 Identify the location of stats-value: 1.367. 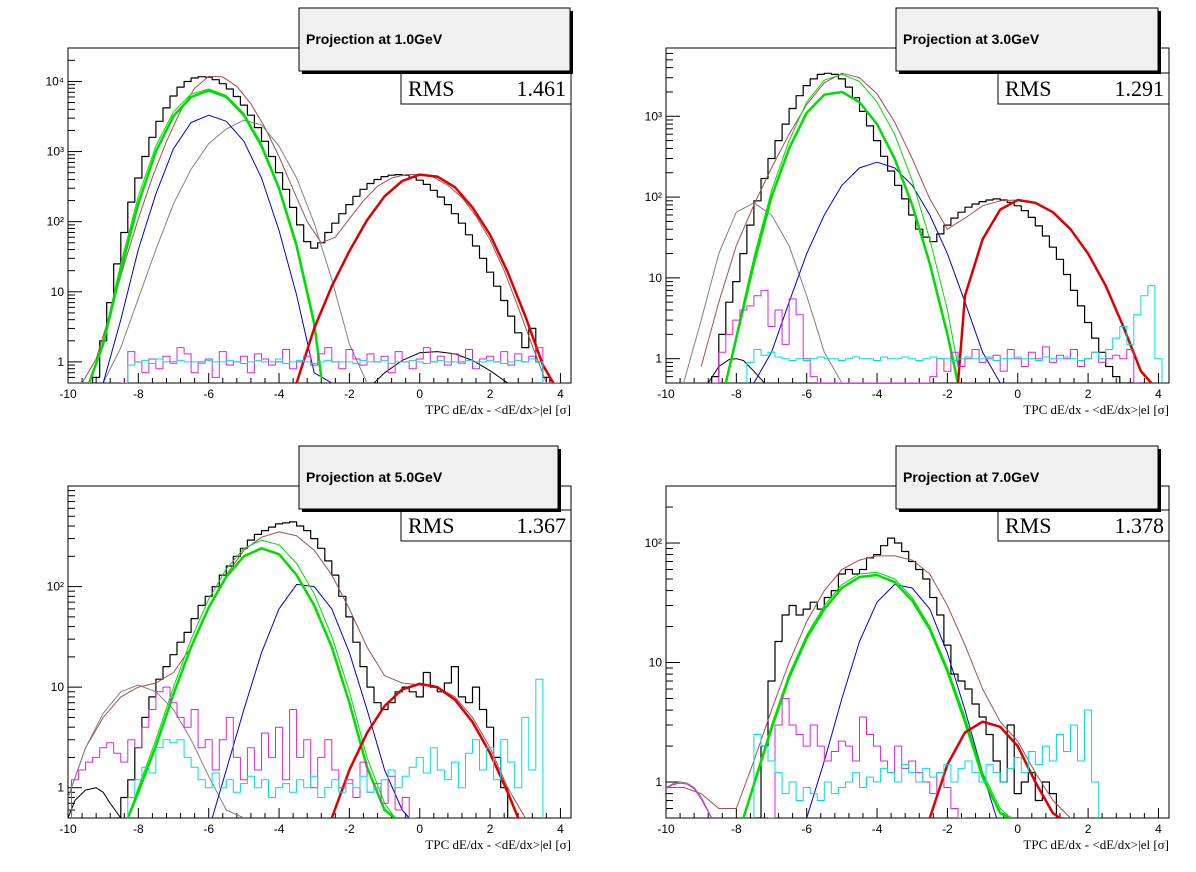
(542, 525).